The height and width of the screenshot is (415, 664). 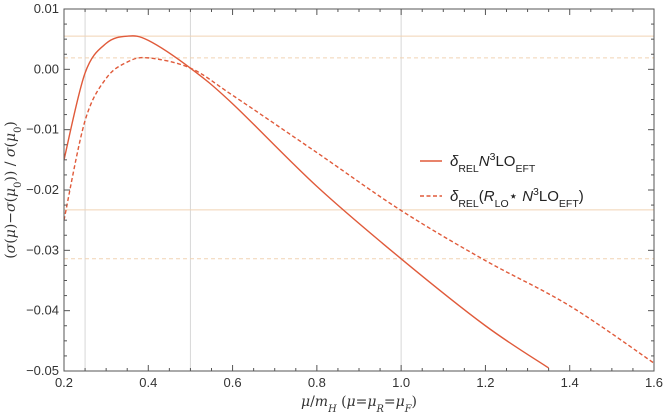 What do you see at coordinates (517, 198) in the screenshot?
I see `legend-label-2: δREL(RLO⋆ N3LOEFT)` at bounding box center [517, 198].